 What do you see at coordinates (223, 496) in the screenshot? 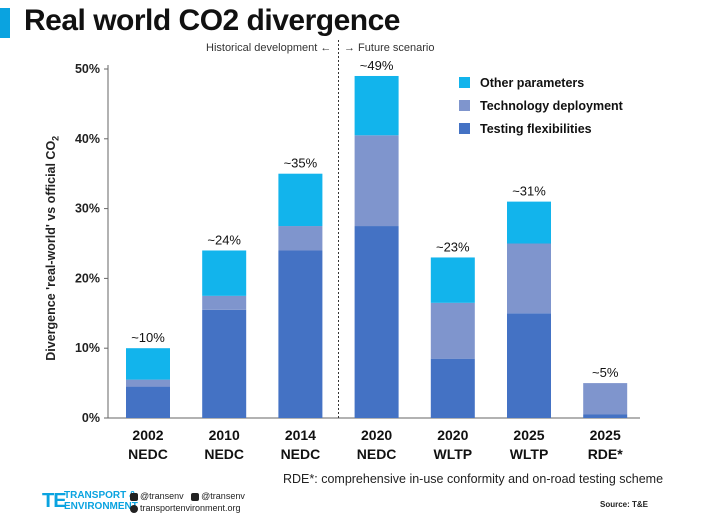
I see `facebook-handle: @transenv` at bounding box center [223, 496].